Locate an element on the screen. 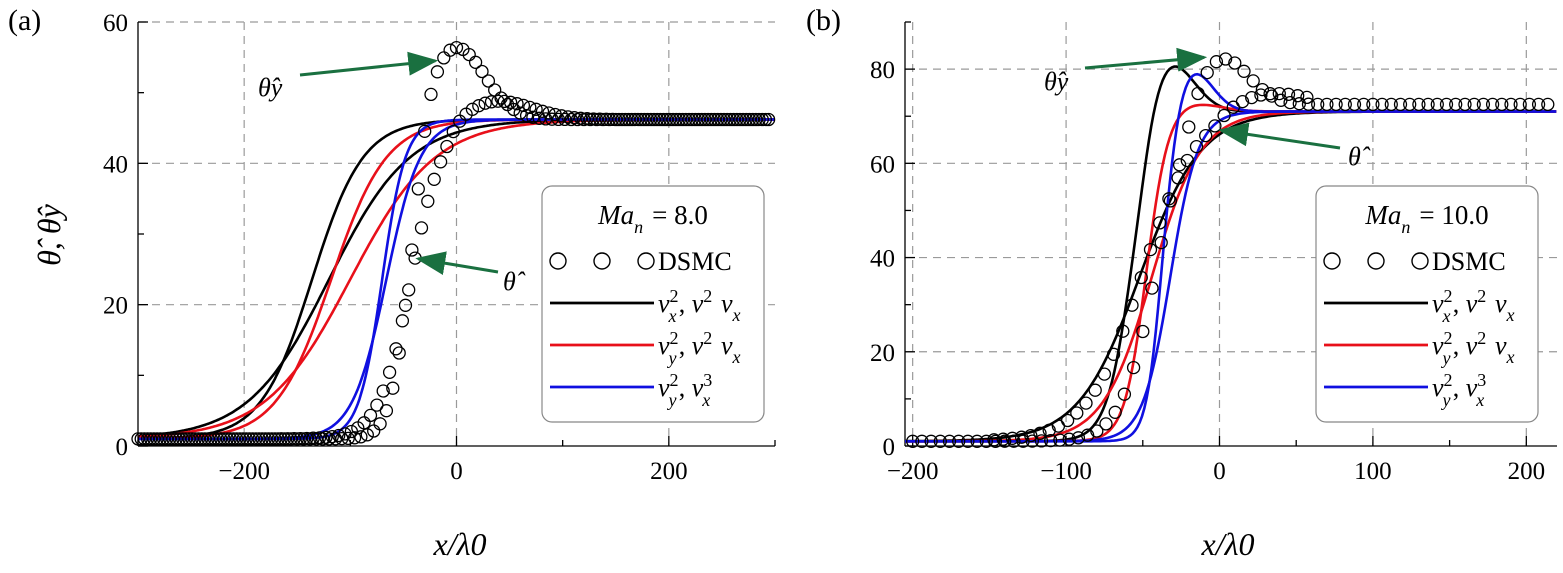 This screenshot has height=573, width=1563. y-tick-label: 80 is located at coordinates (882, 70).